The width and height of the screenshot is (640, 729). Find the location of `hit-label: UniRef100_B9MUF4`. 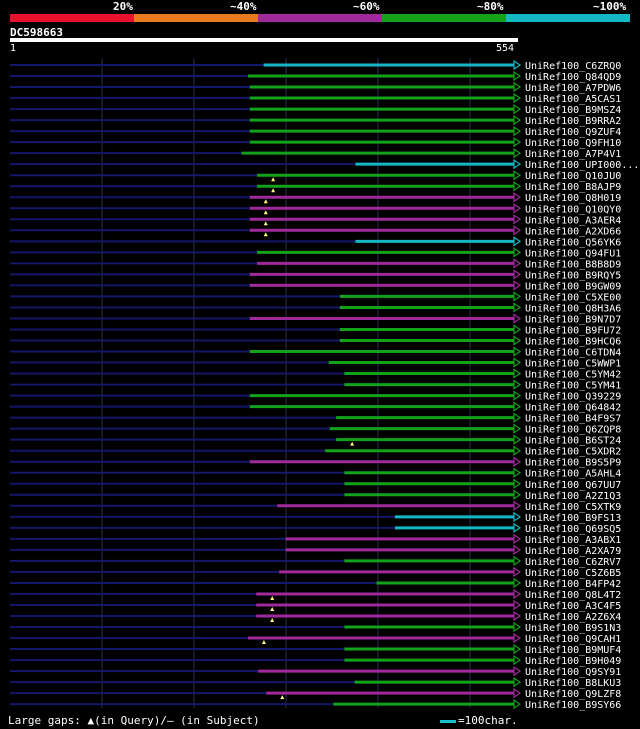

hit-label: UniRef100_B9MUF4 is located at coordinates (573, 650).